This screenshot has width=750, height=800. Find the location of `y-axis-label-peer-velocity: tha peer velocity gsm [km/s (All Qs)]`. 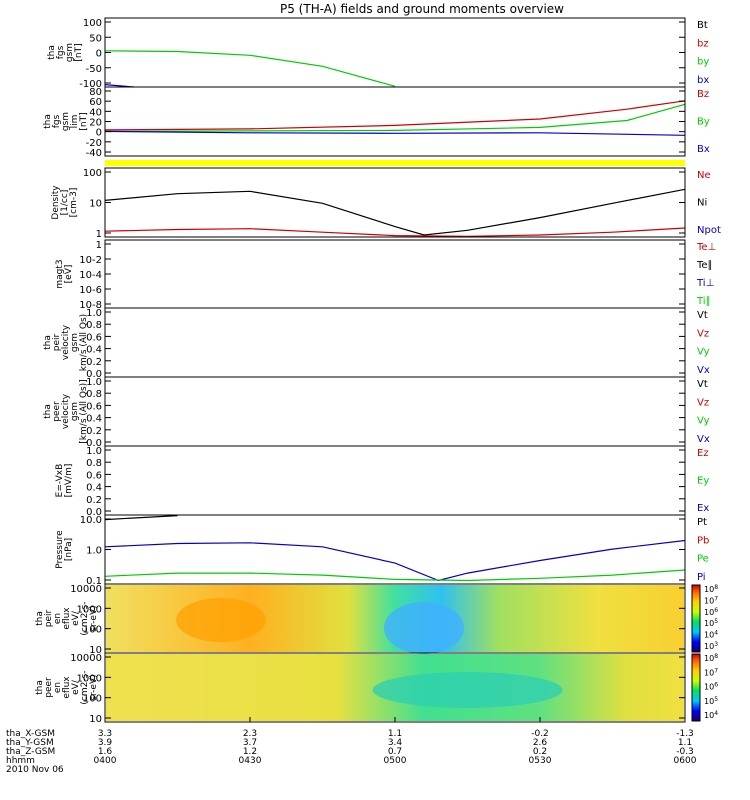

y-axis-label-peer-velocity: tha peer velocity gsm [km/s (All Qs)] is located at coordinates (66, 411).